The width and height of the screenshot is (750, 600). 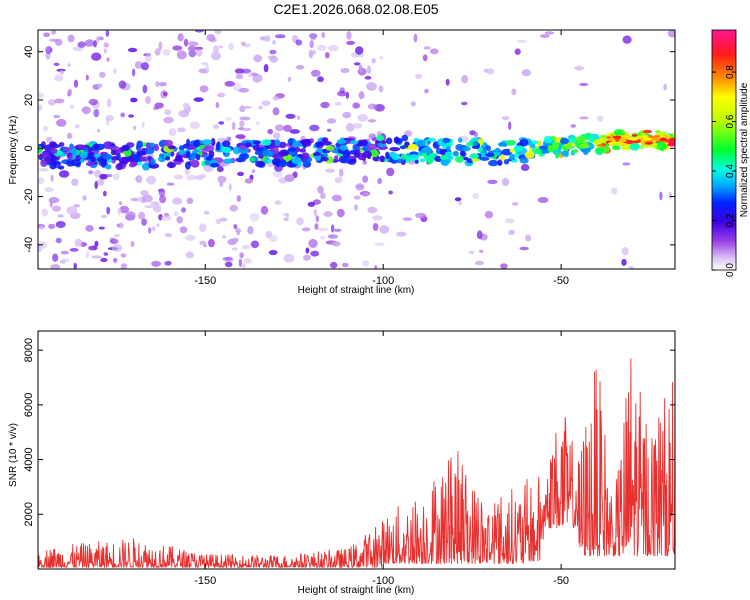 I want to click on snr-y-tick-label: 2000, so click(x=29, y=514).